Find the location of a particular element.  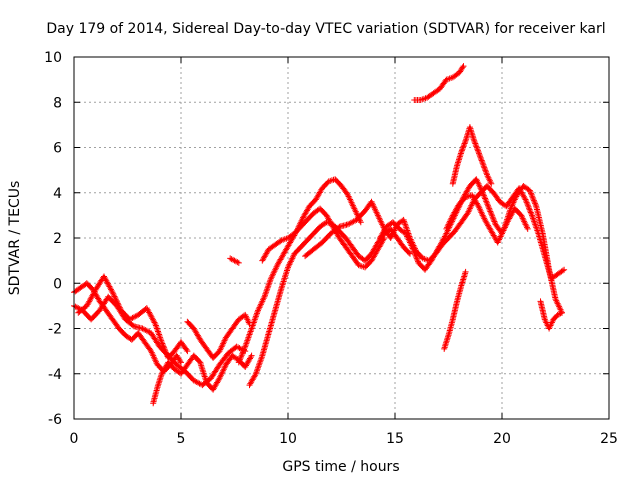

y-tick-labels: -6 -4 -2 0 2 4 6 8 10 is located at coordinates (53, 239).